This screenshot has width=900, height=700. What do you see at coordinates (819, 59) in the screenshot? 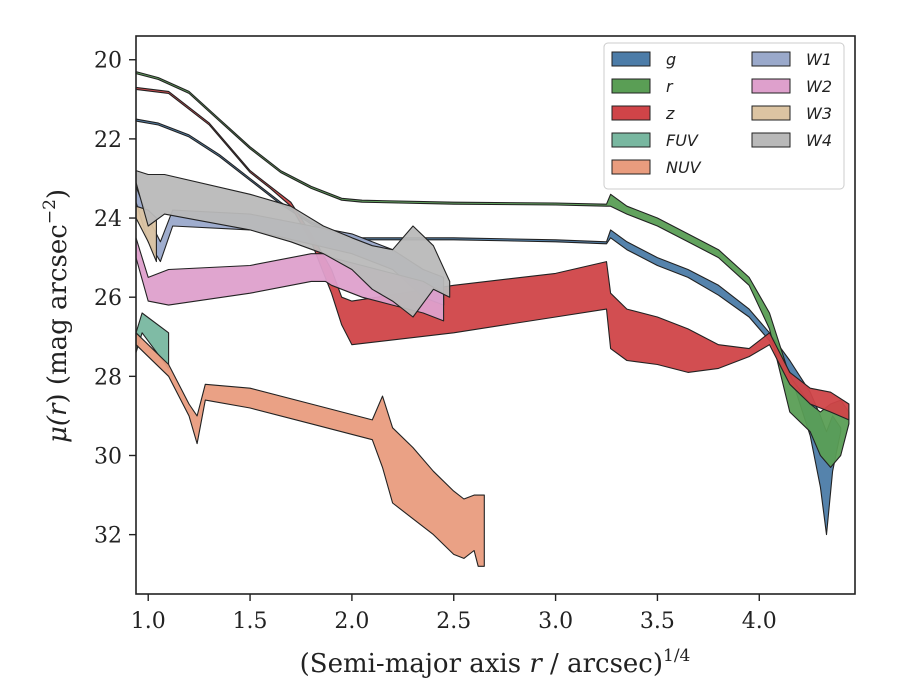
I see `legend-label-w1: W1` at bounding box center [819, 59].